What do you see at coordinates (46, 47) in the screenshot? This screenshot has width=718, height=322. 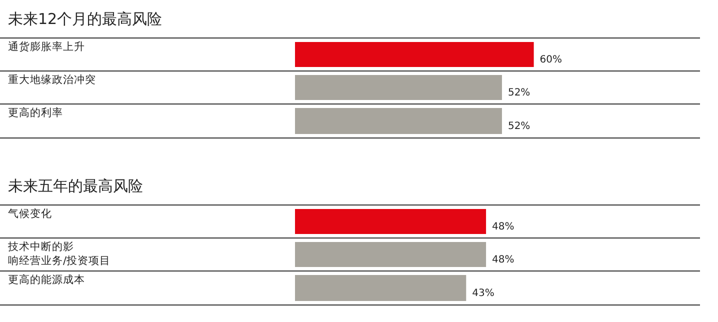 I see `y-tick-label: 通货膨胀率上升` at bounding box center [46, 47].